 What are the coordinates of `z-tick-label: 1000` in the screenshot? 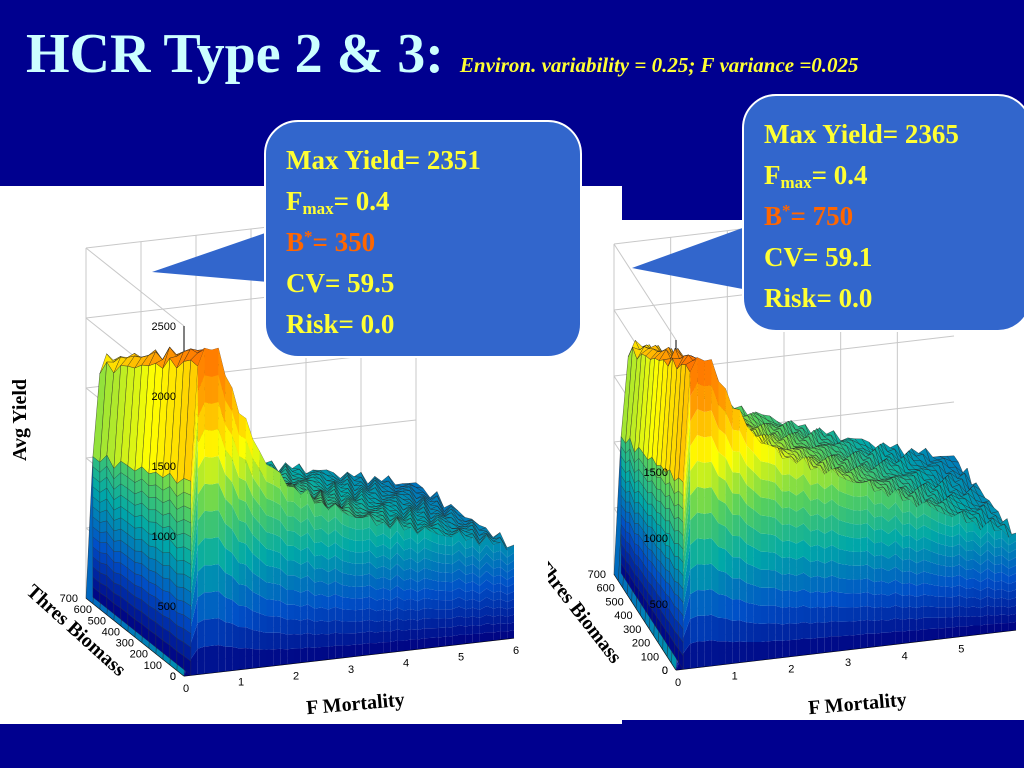 It's located at (656, 539).